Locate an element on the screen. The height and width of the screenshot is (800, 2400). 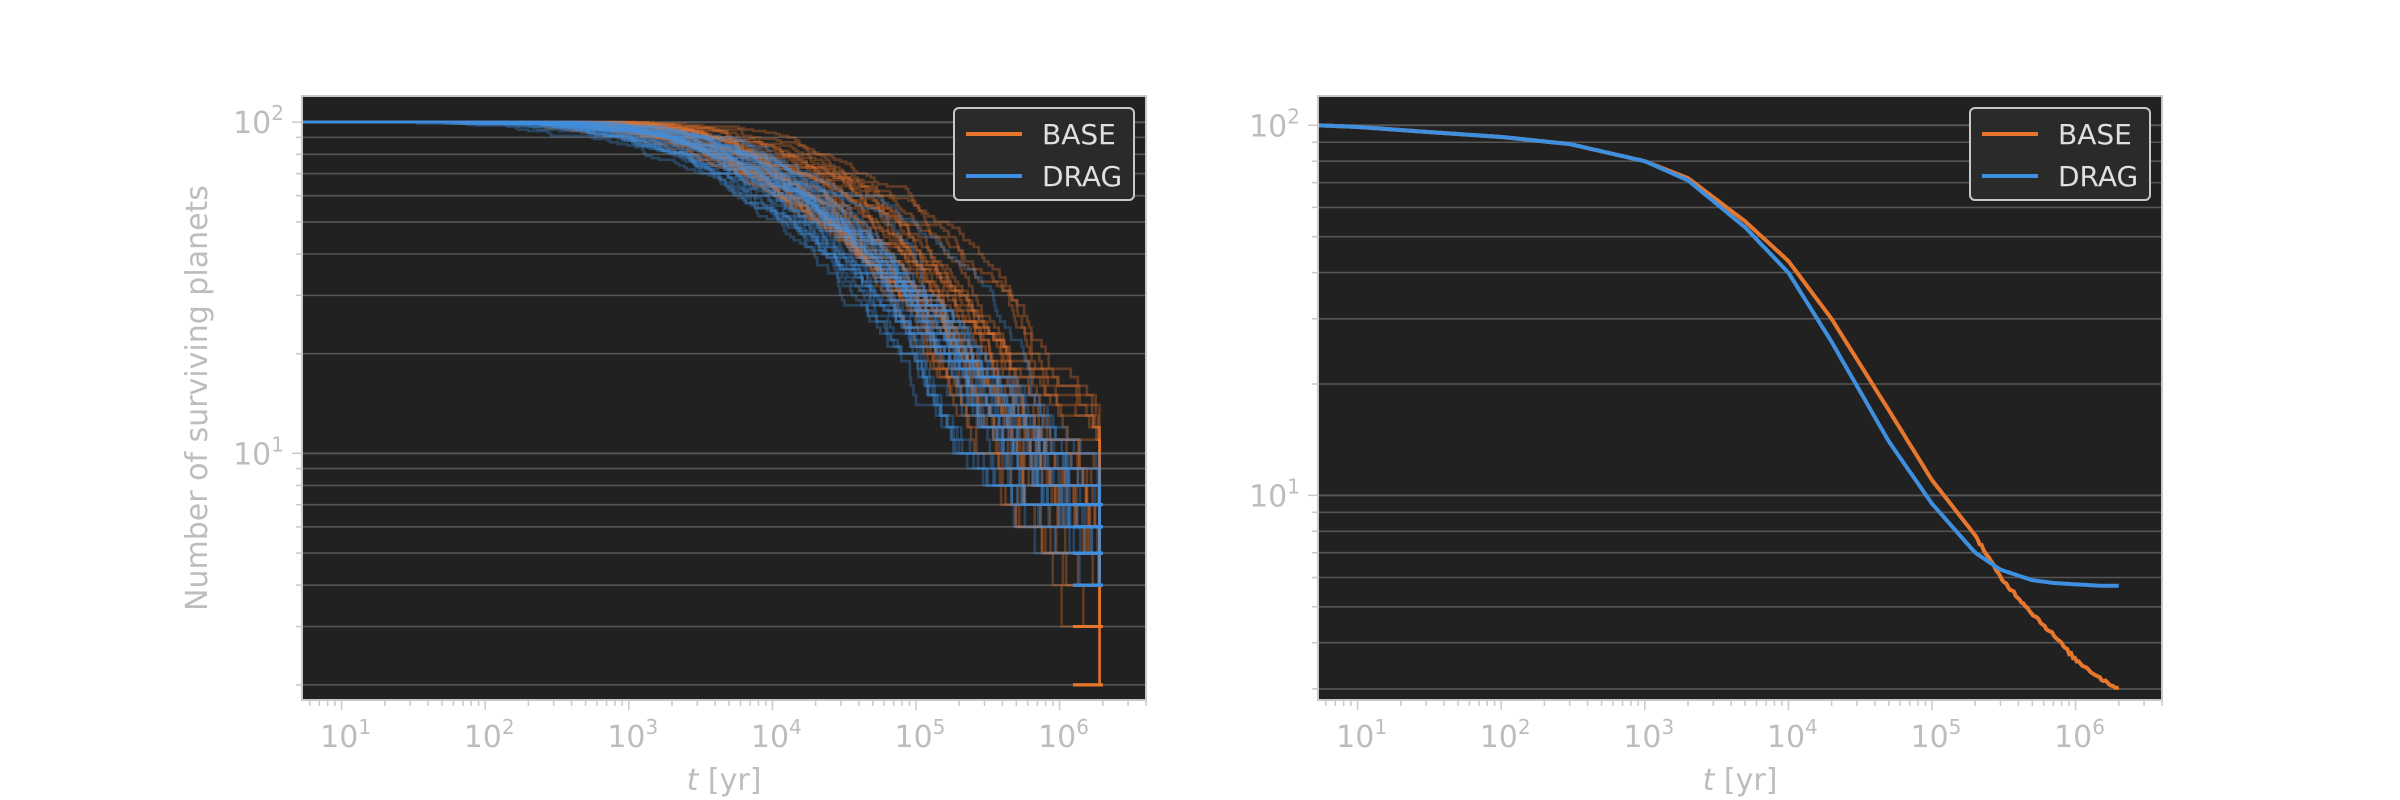
y-axis-label: Number of surviving planets is located at coordinates (197, 398).